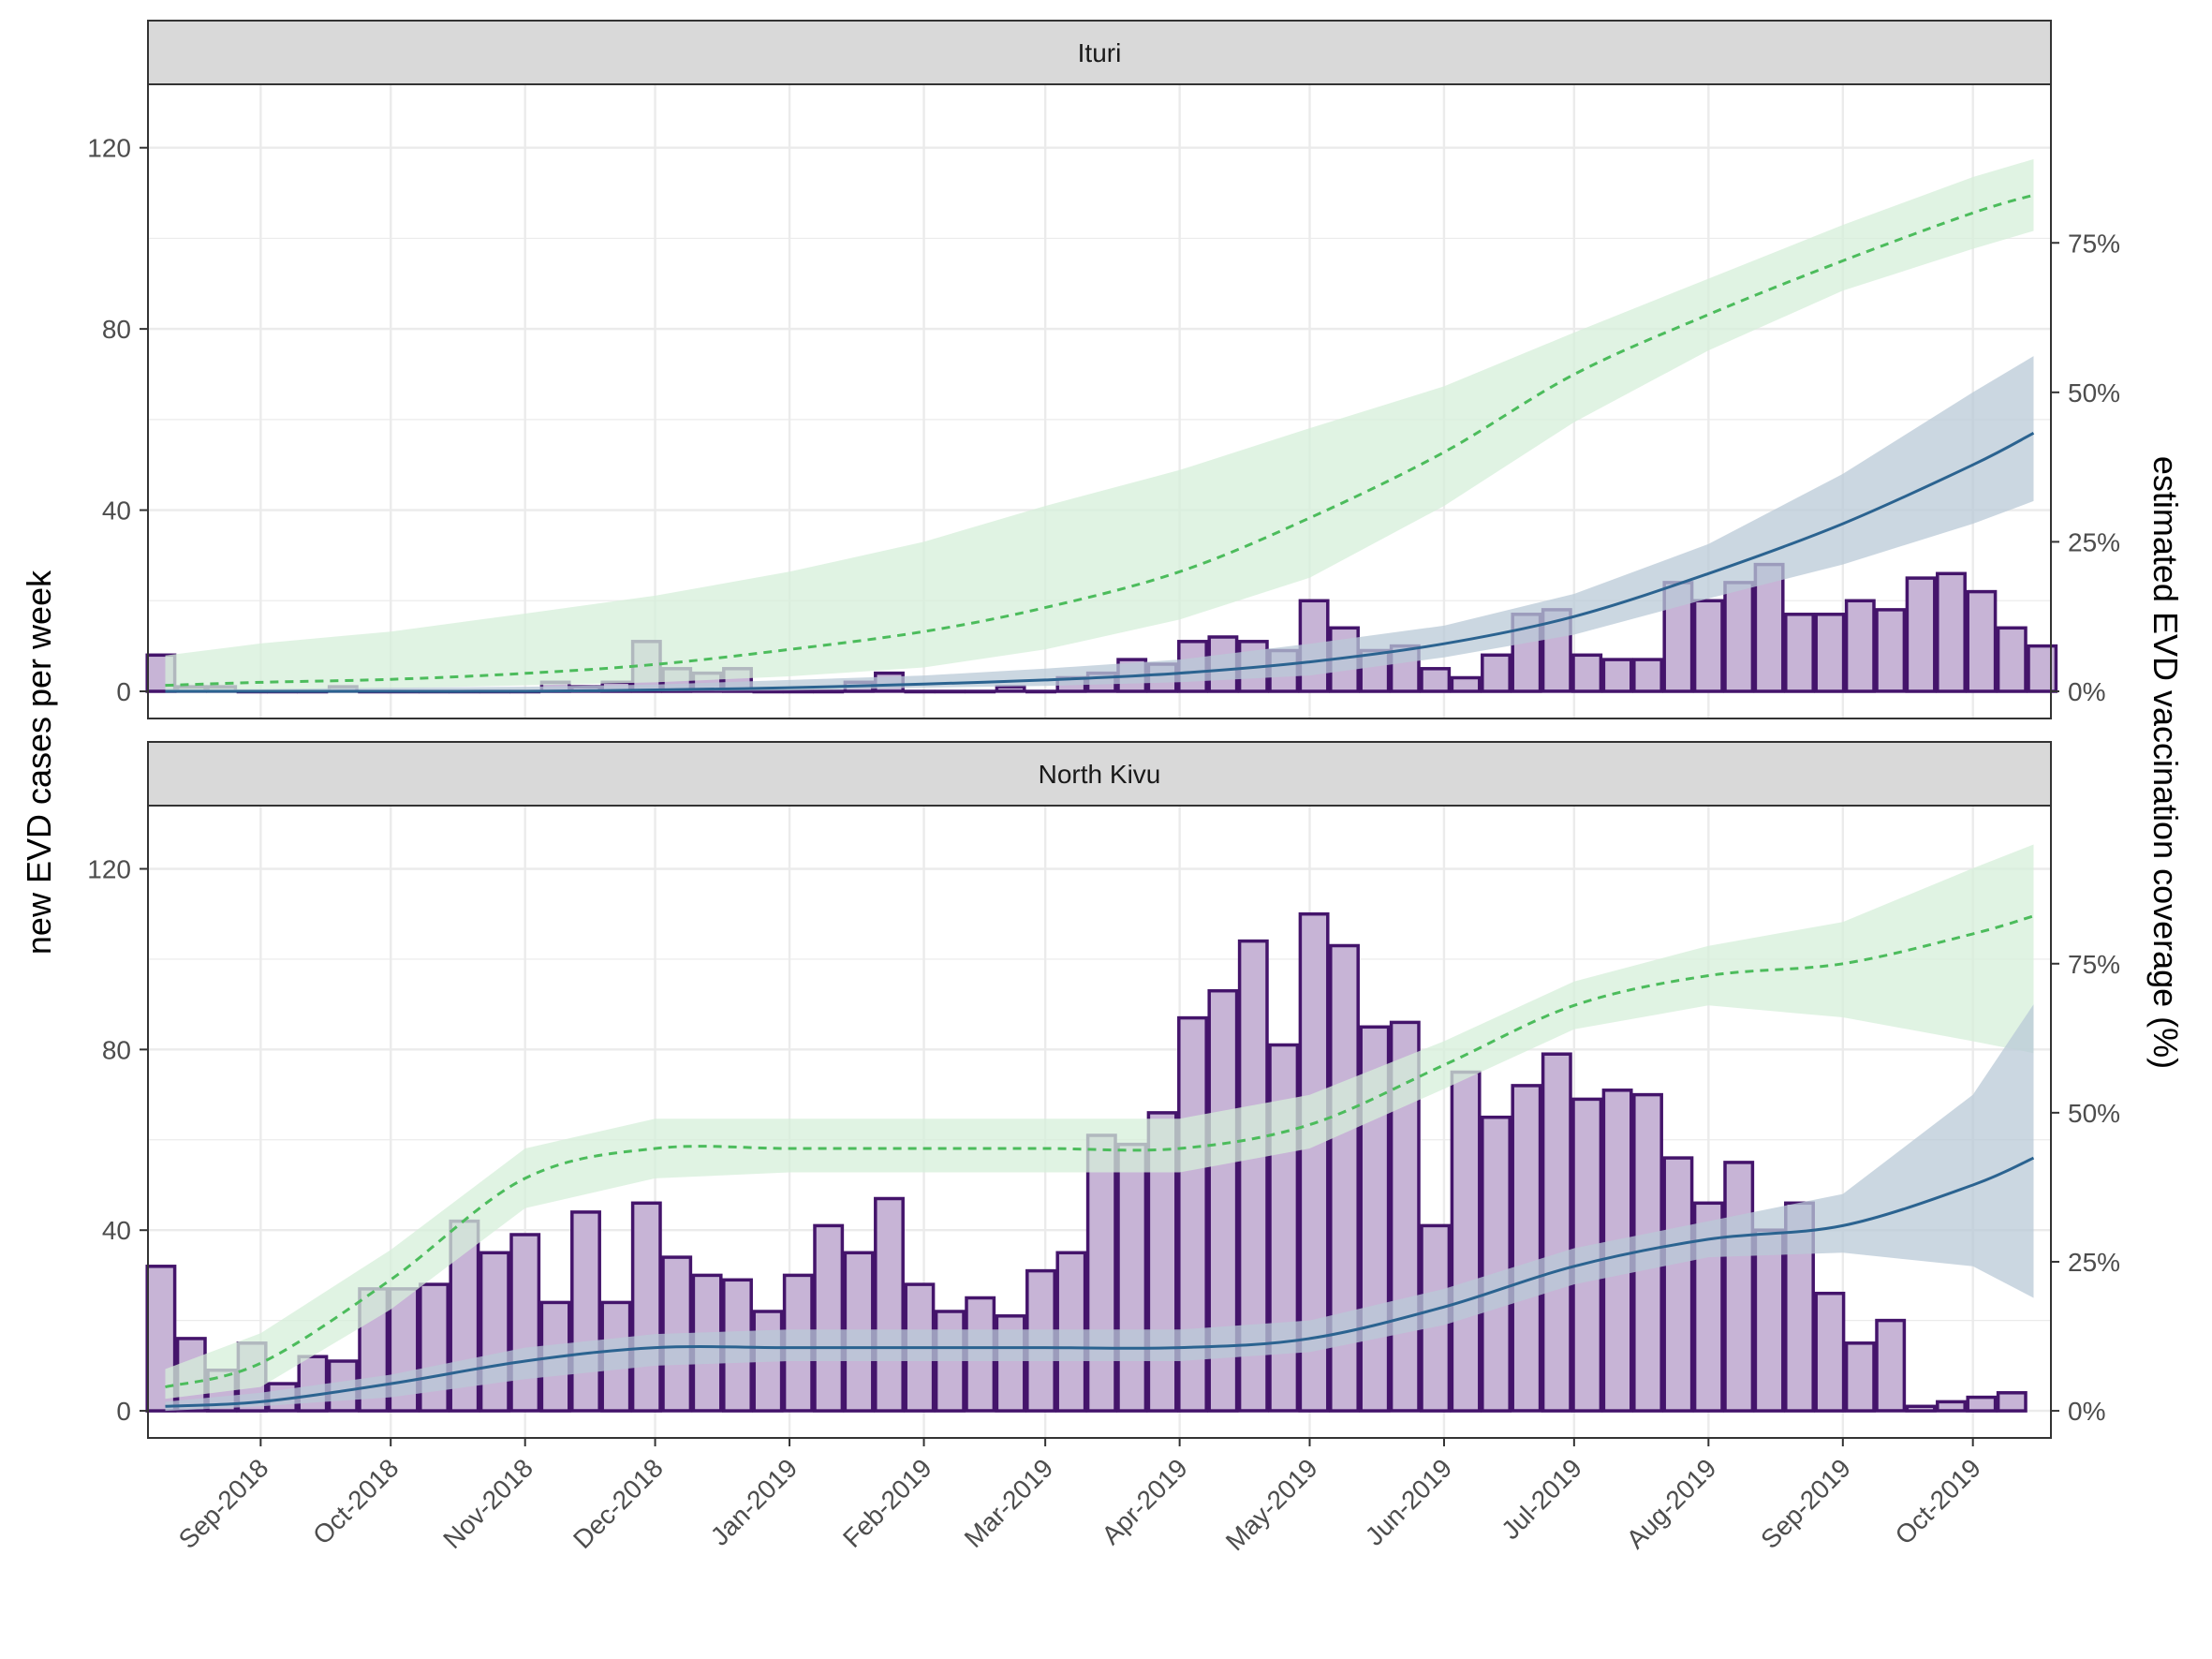 The image size is (2212, 1659). Describe the element at coordinates (1672, 1504) in the screenshot. I see `x-tick-label: Aug-2019` at that location.